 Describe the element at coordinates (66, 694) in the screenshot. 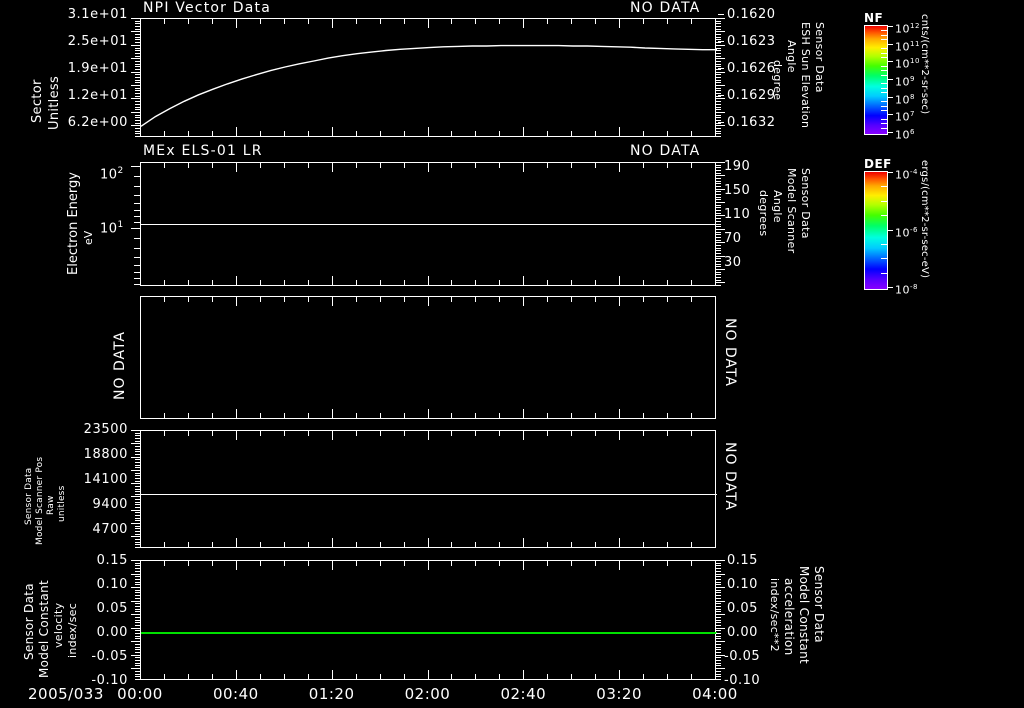

I see `time-axis-date: 2005/033` at that location.